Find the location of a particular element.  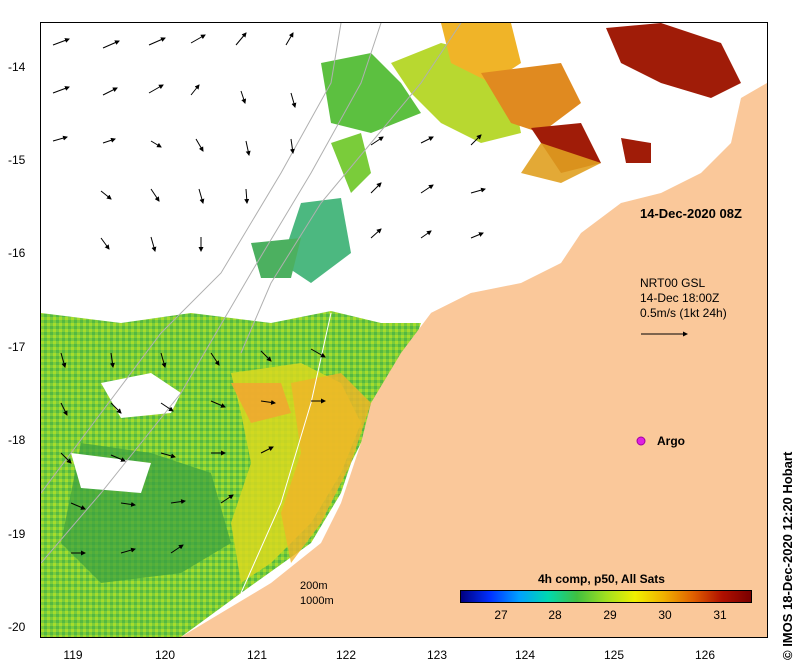

isobath-1000m-label: 1000m is located at coordinates (317, 601).